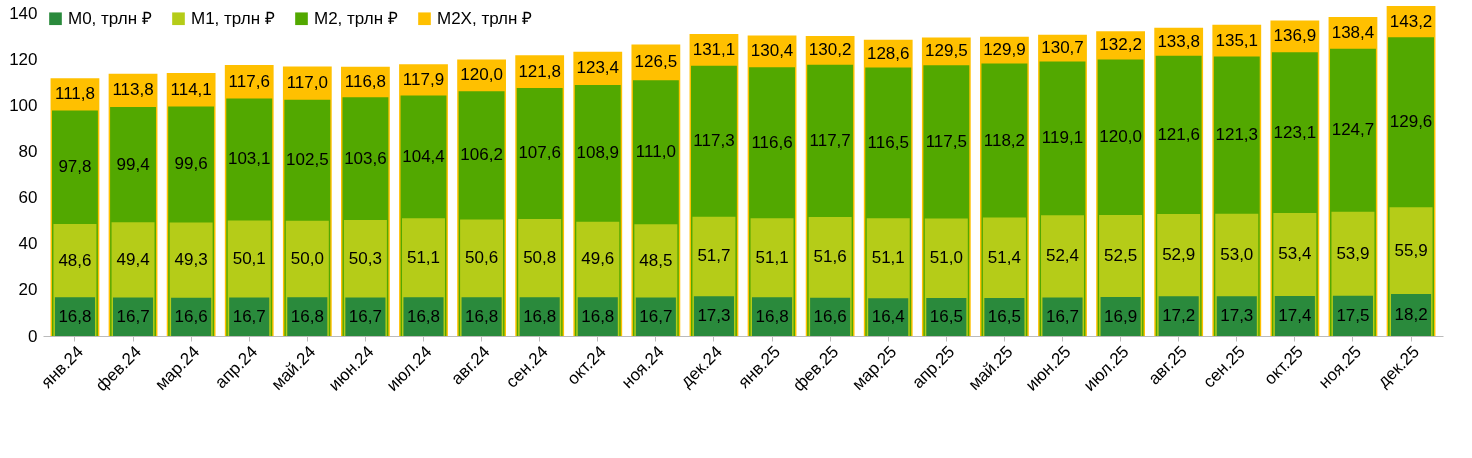 This screenshot has height=458, width=1472. I want to click on data-label: 50,8, so click(540, 258).